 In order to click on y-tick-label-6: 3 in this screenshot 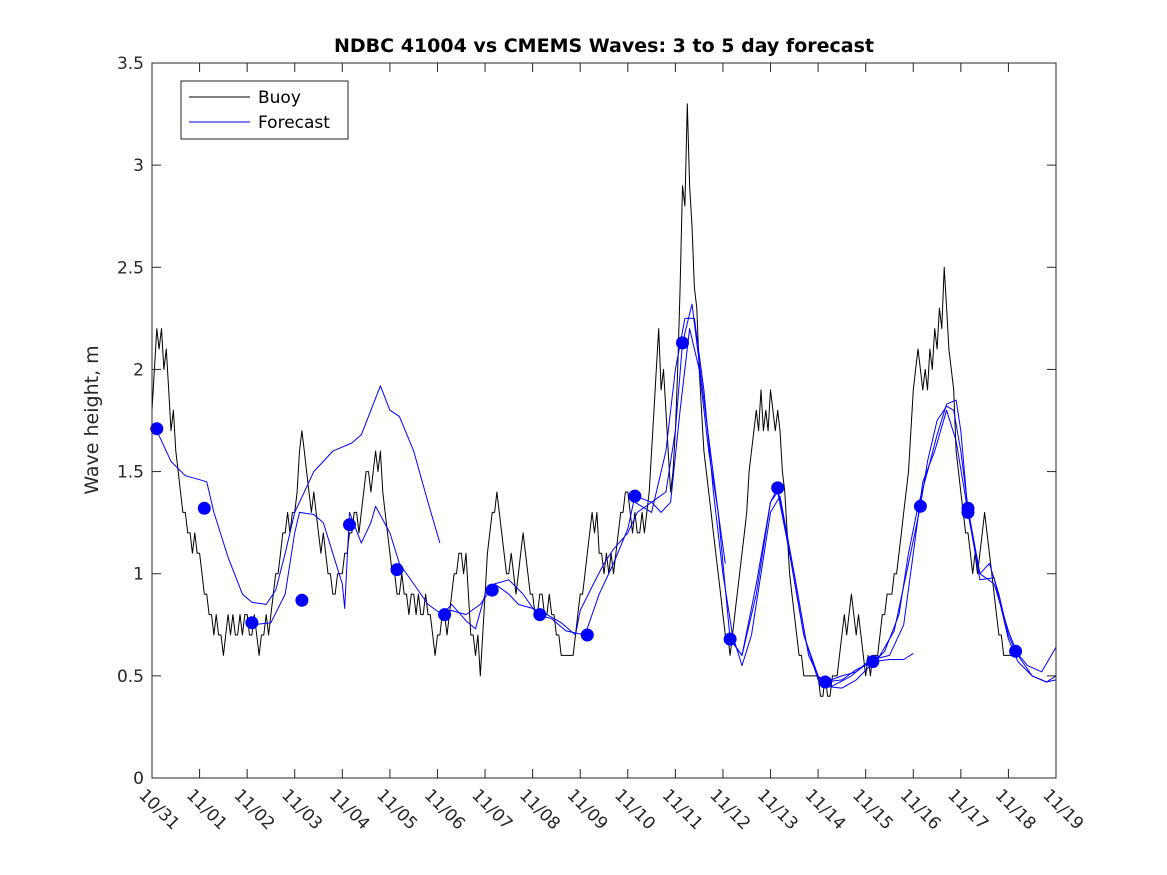, I will do `click(138, 166)`.